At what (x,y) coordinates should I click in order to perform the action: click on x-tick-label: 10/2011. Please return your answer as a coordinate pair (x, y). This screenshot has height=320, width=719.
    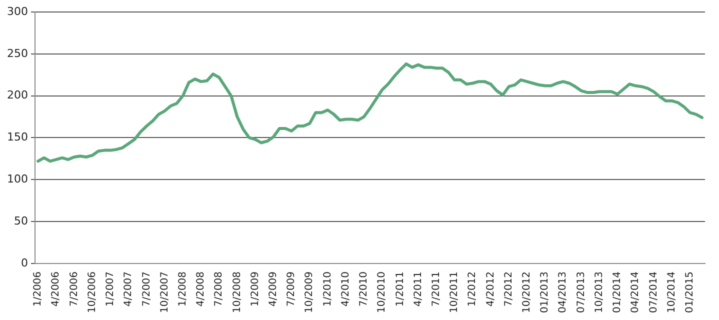
    Looking at the image, I should click on (454, 292).